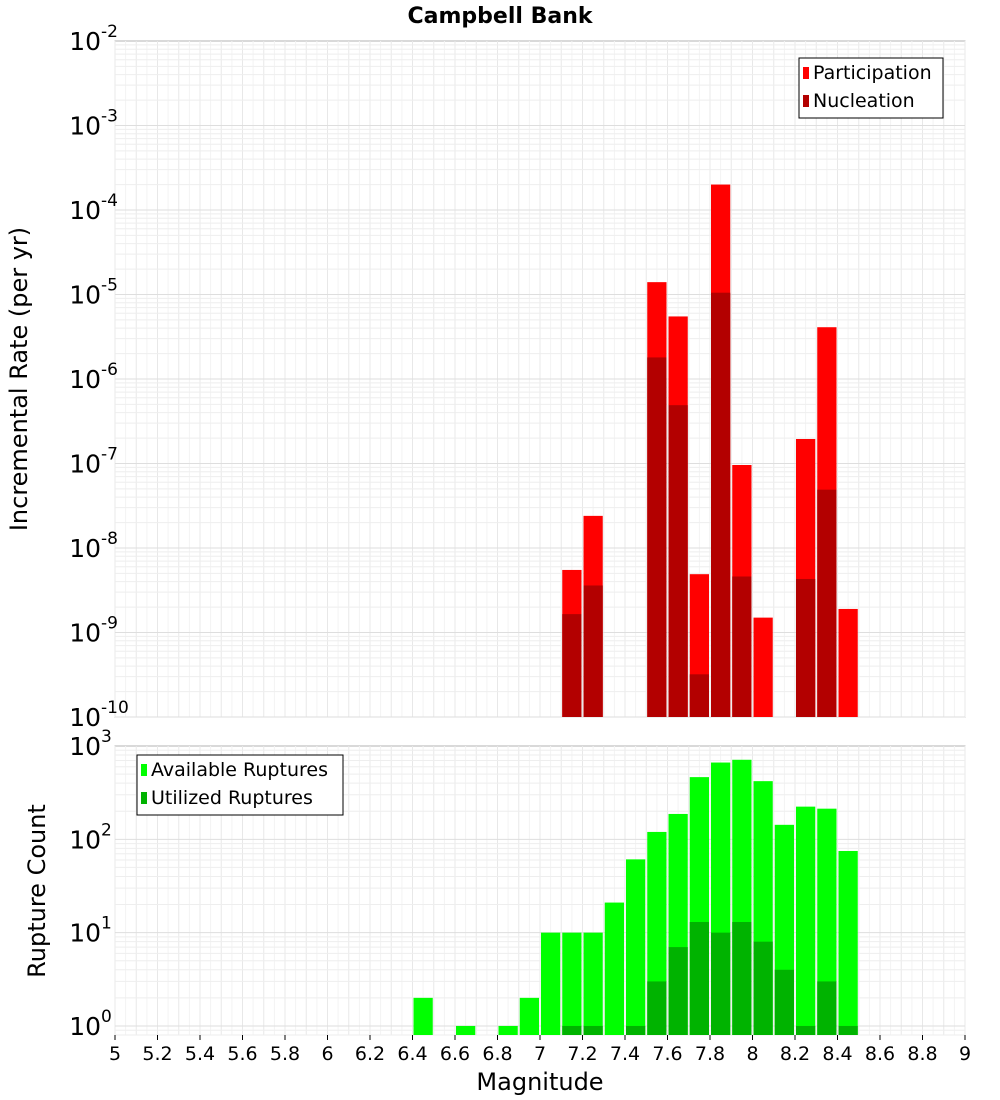 The height and width of the screenshot is (1100, 1000). What do you see at coordinates (109, 539) in the screenshot?
I see `y-tick-exponent: -8` at bounding box center [109, 539].